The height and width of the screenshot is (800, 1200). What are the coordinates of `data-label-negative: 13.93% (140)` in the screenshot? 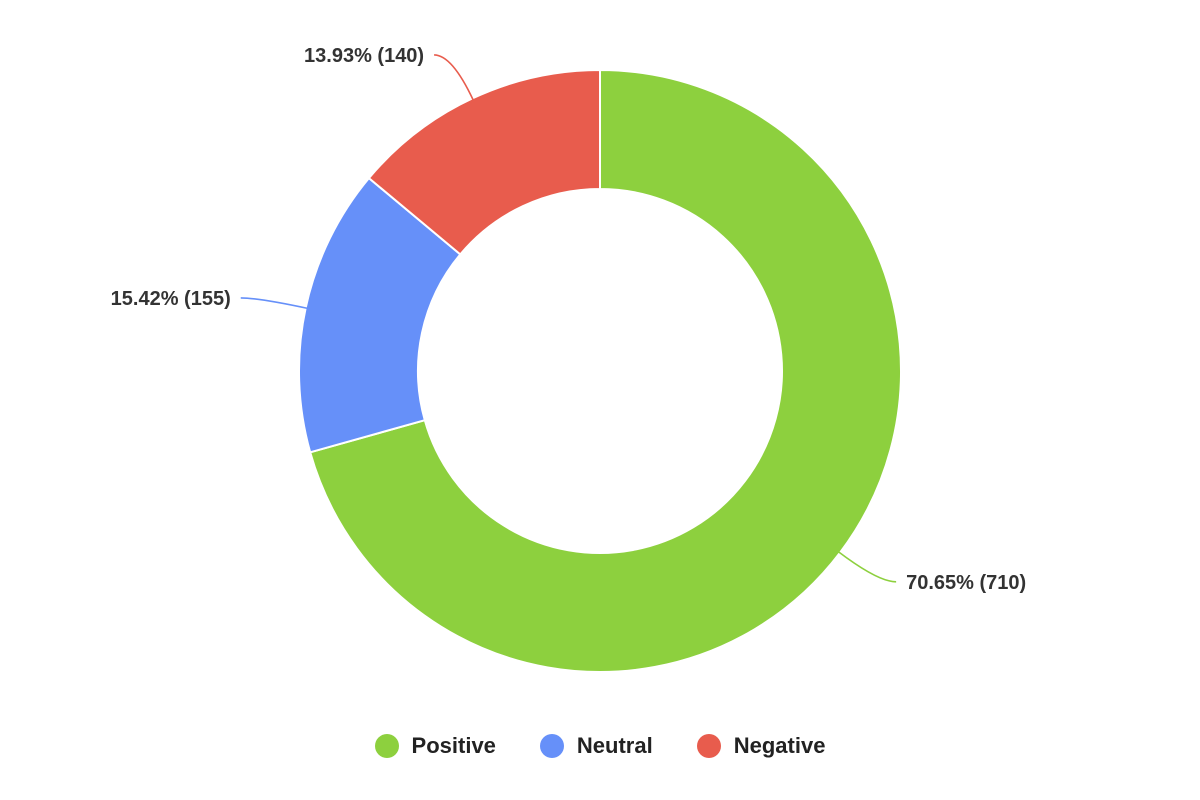 It's located at (364, 56).